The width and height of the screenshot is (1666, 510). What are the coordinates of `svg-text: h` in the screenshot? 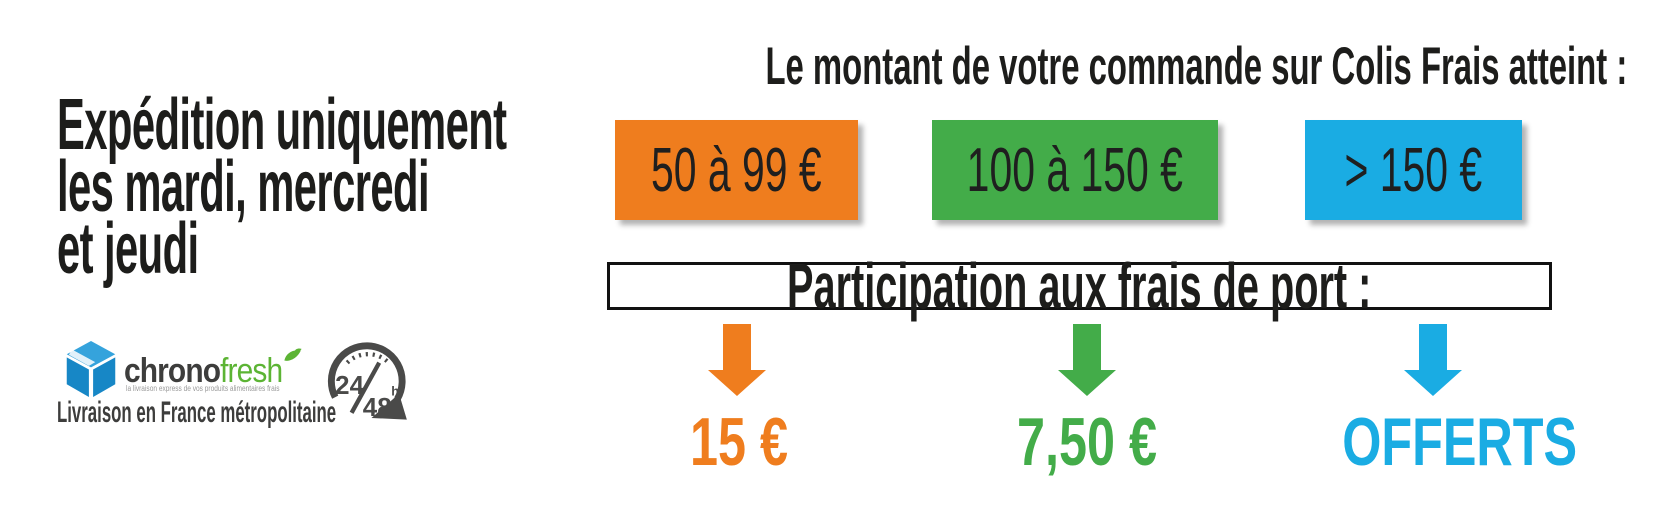 It's located at (395, 391).